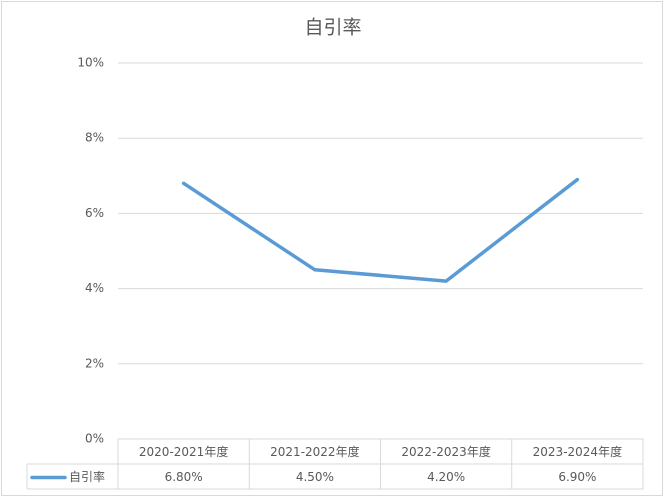 This screenshot has width=666, height=498. I want to click on table-value: 6.90%, so click(577, 477).